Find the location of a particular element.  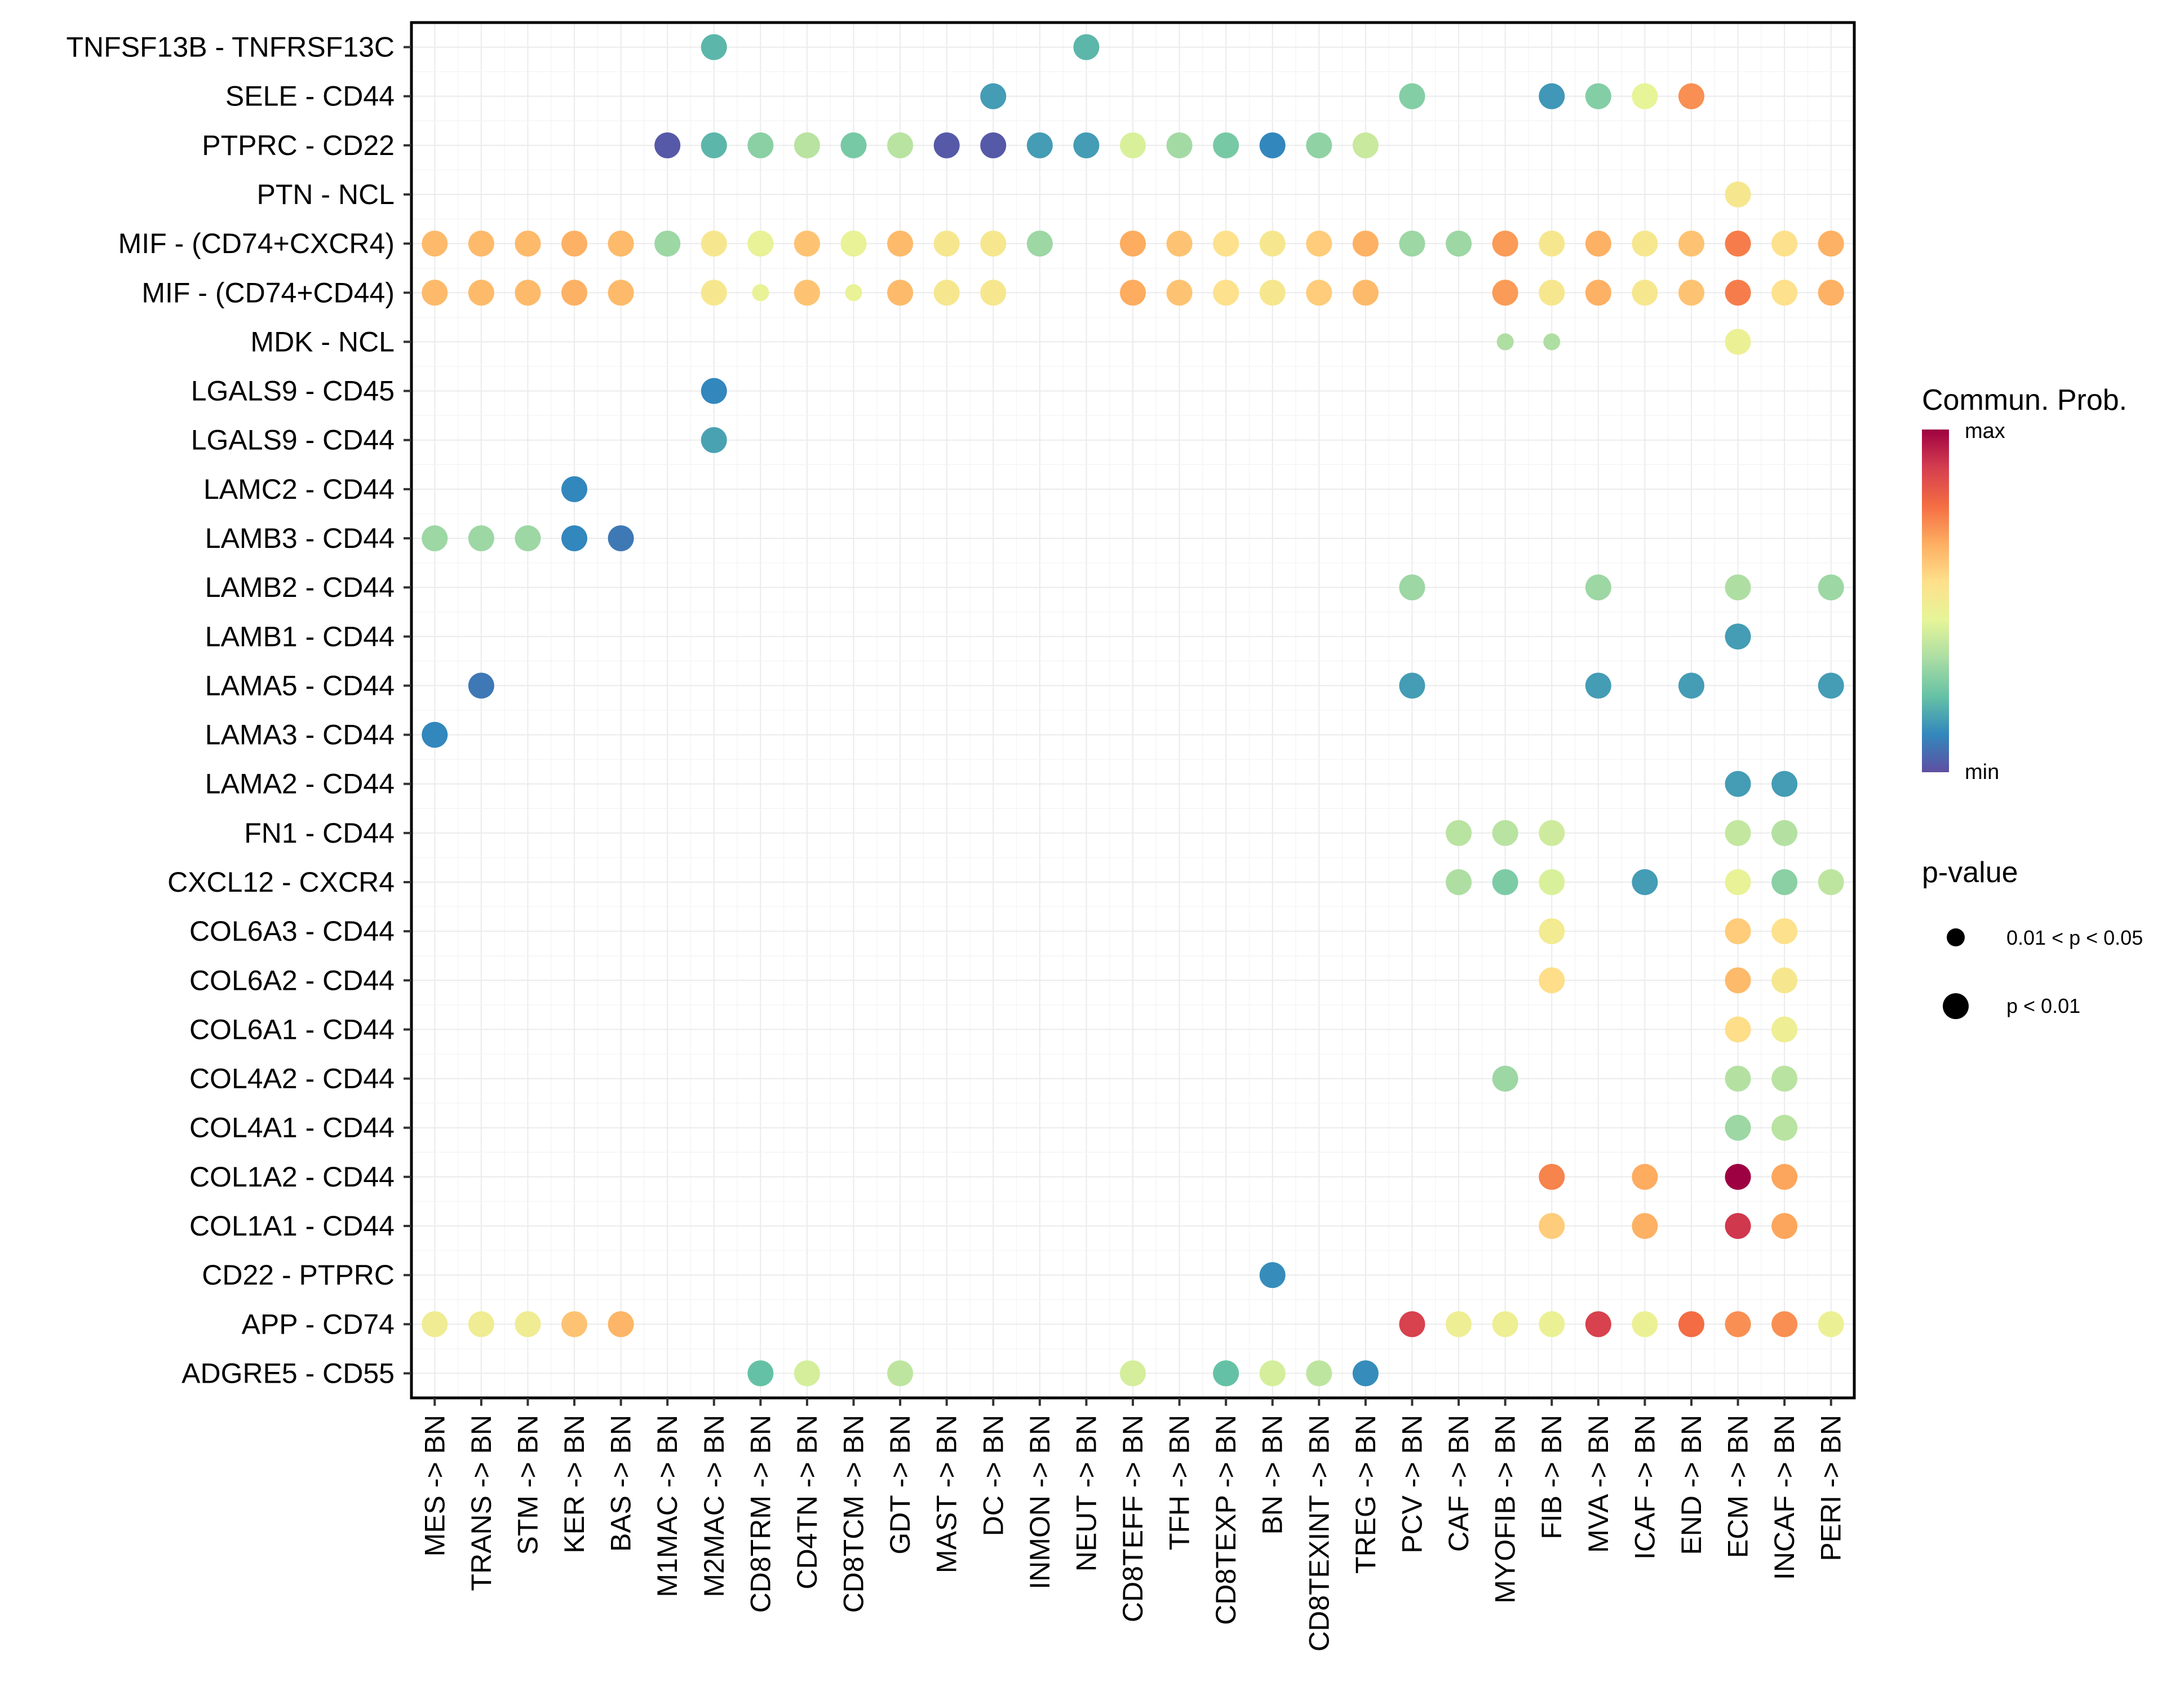

y-tick-label: LGALS9 - CD45 is located at coordinates (293, 391).